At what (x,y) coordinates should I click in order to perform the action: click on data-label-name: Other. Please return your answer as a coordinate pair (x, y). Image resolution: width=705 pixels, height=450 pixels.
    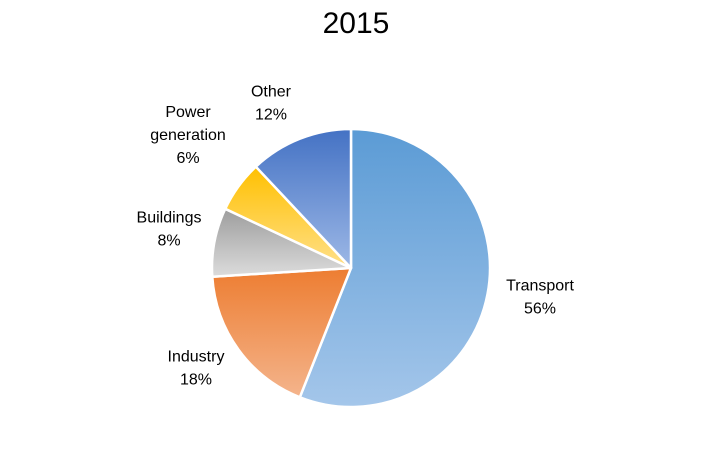
    Looking at the image, I should click on (271, 92).